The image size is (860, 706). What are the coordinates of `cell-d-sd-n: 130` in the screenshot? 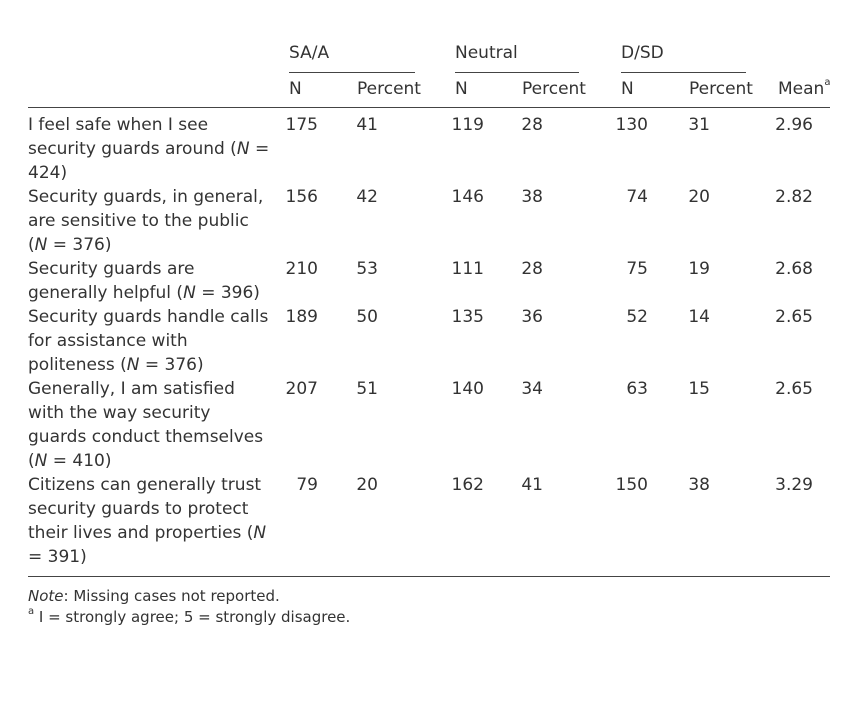 It's located at (631, 125).